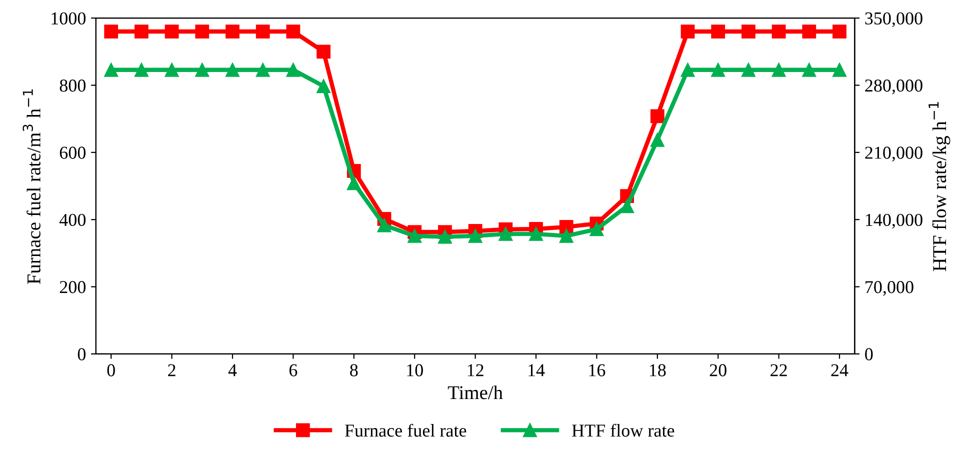 This screenshot has width=979, height=452. Describe the element at coordinates (658, 370) in the screenshot. I see `x-tick-label: 18` at that location.